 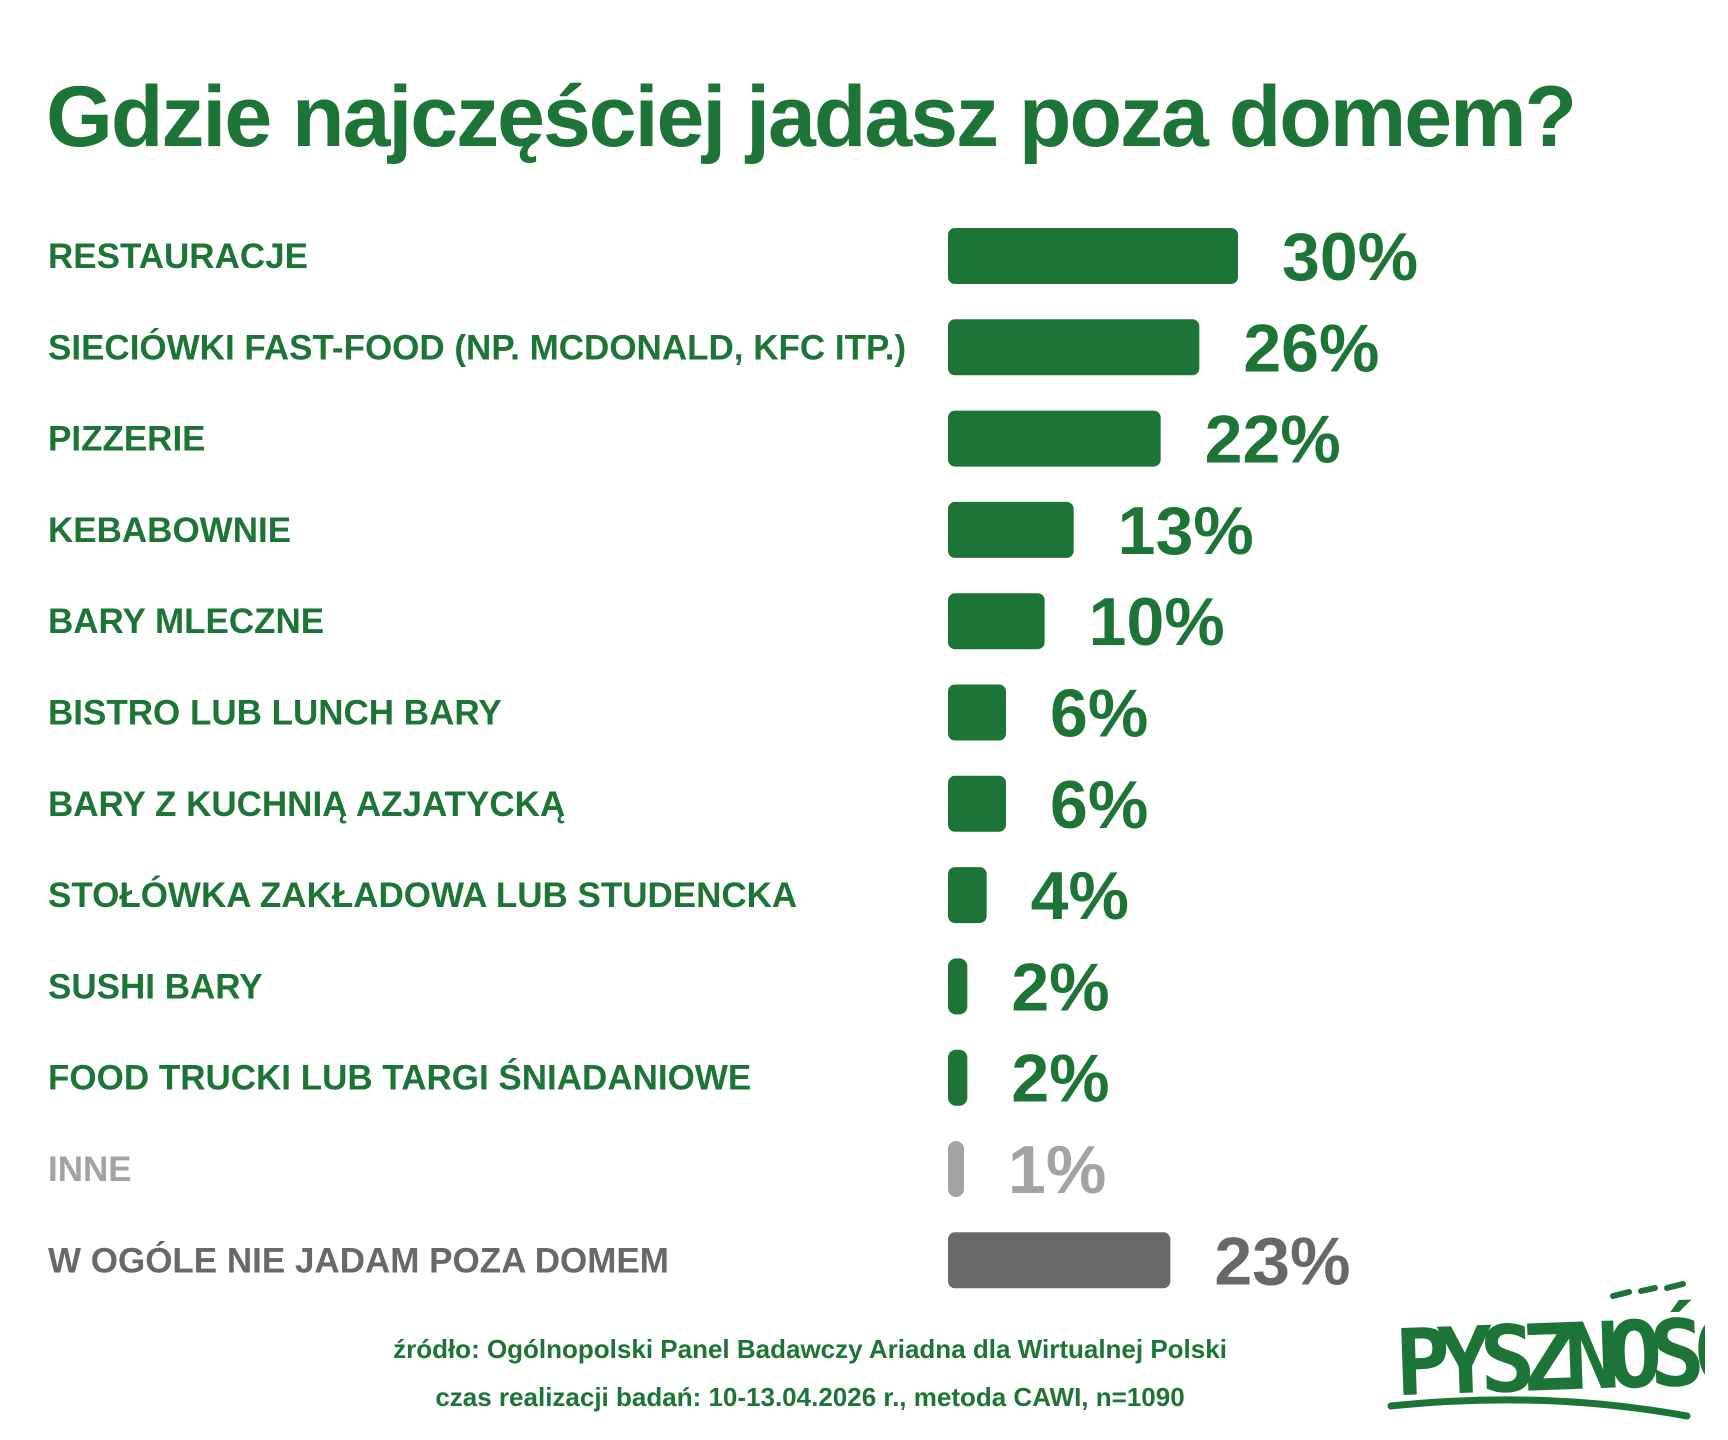 What do you see at coordinates (1273, 440) in the screenshot?
I see `value-label: 22%` at bounding box center [1273, 440].